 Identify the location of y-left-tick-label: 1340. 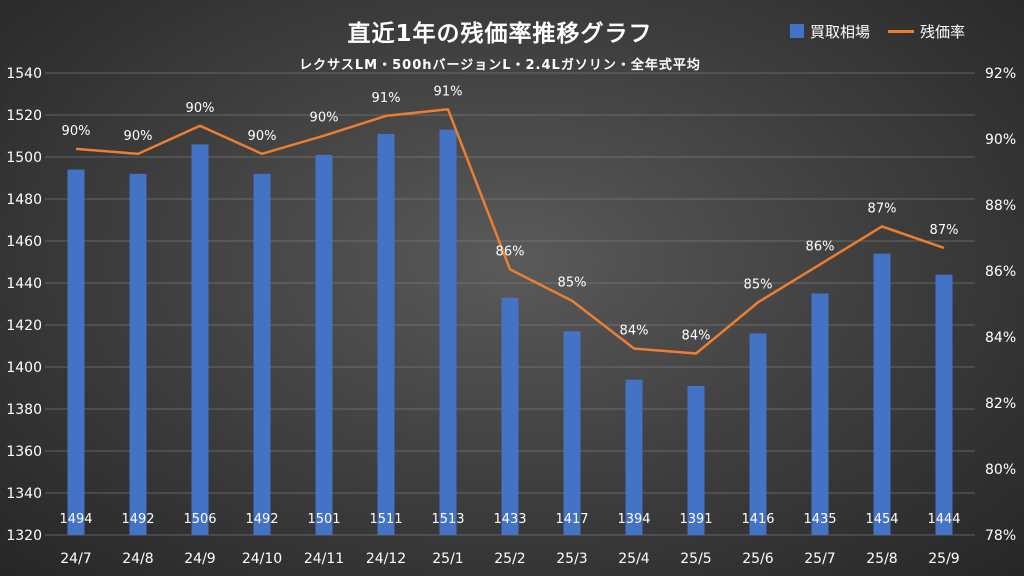
(24, 494).